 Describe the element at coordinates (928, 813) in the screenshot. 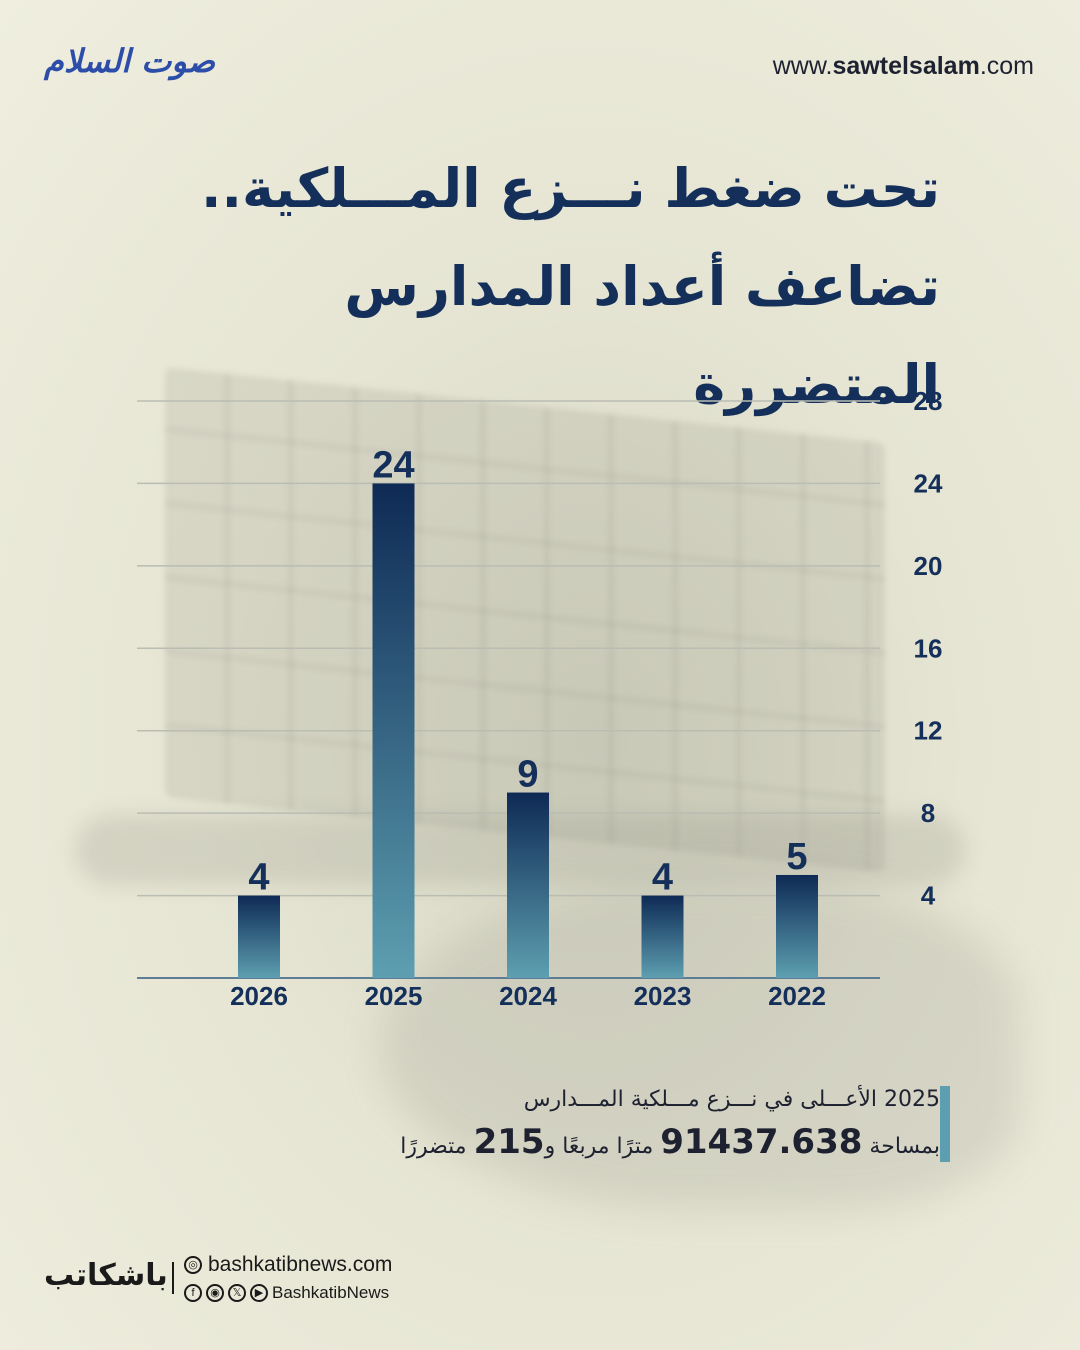

I see `y-tick-label: 8` at that location.